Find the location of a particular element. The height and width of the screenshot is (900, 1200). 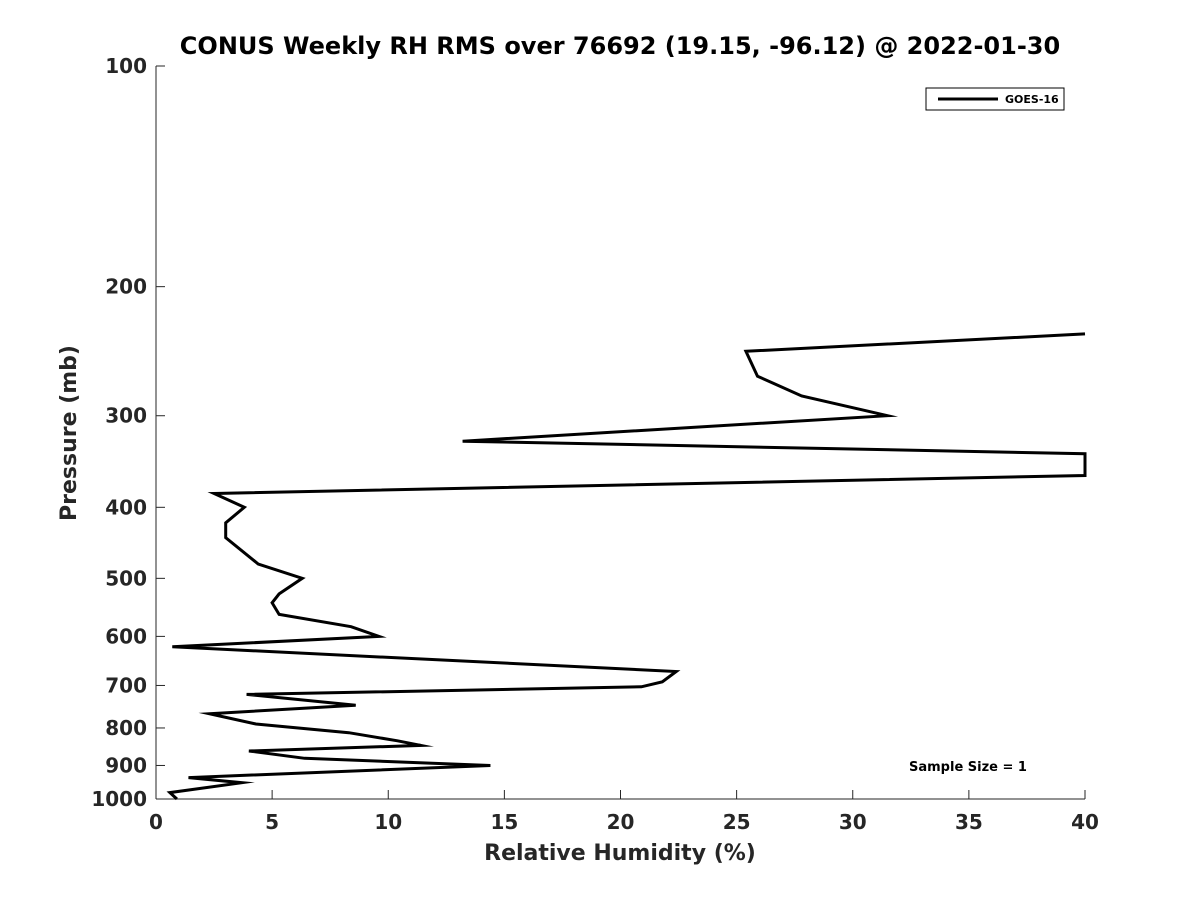

y-axis-label: Pressure (mb) is located at coordinates (69, 433).